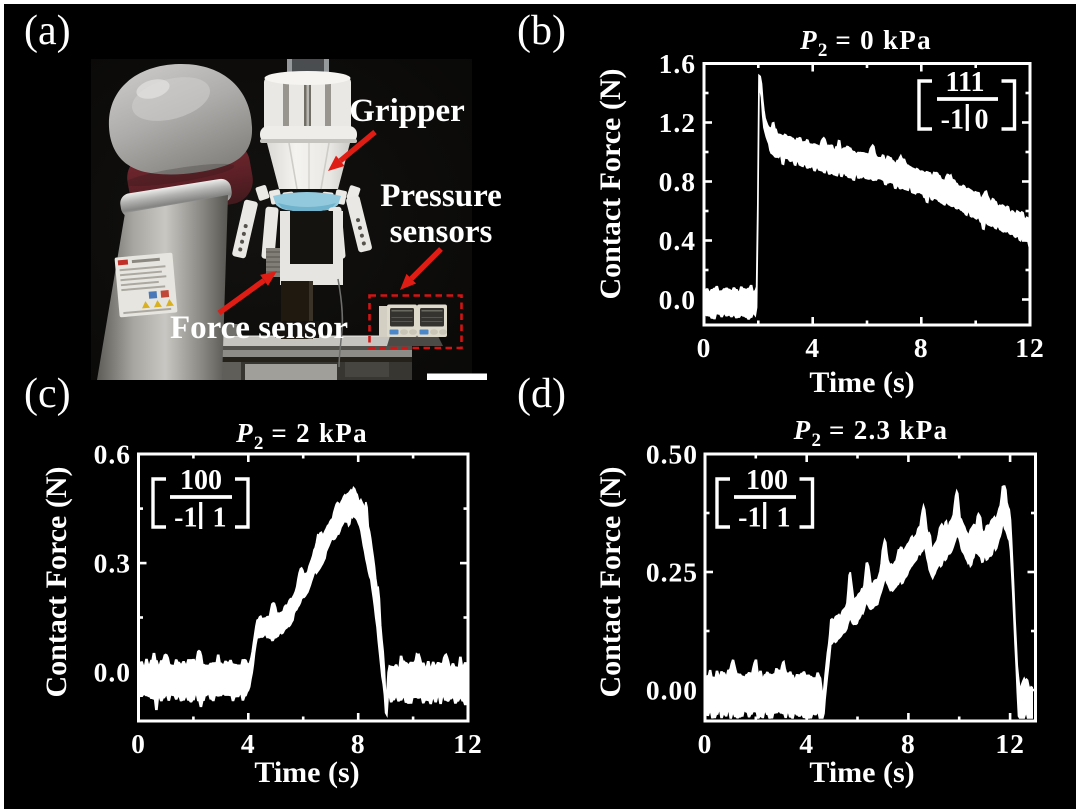 The height and width of the screenshot is (812, 1080). What do you see at coordinates (112, 454) in the screenshot?
I see `svg-text: 0.6` at bounding box center [112, 454].